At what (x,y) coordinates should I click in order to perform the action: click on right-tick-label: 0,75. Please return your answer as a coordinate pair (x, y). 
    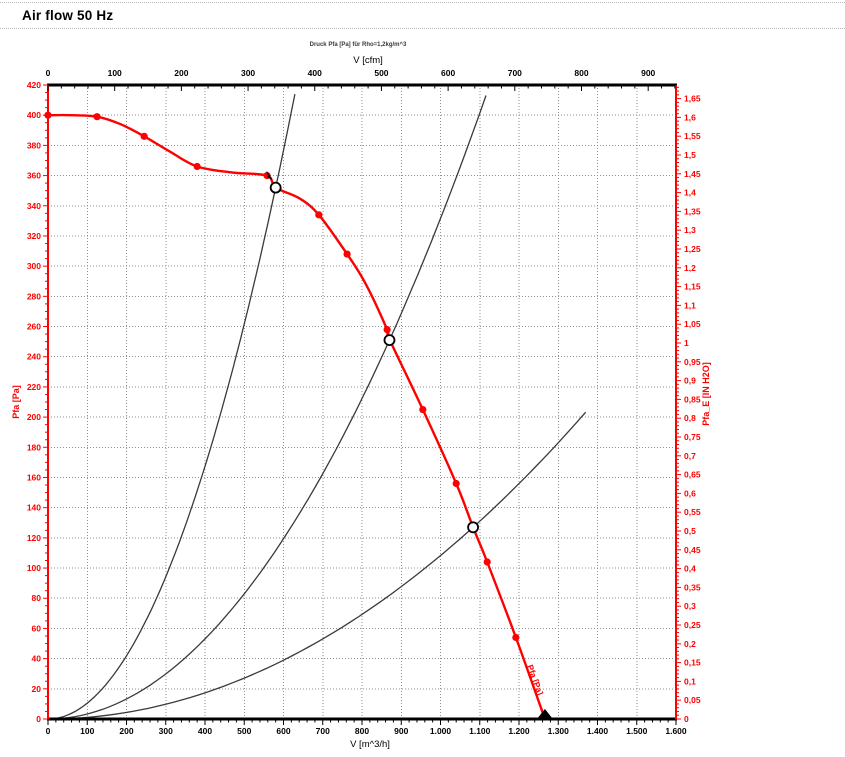
    Looking at the image, I should click on (692, 437).